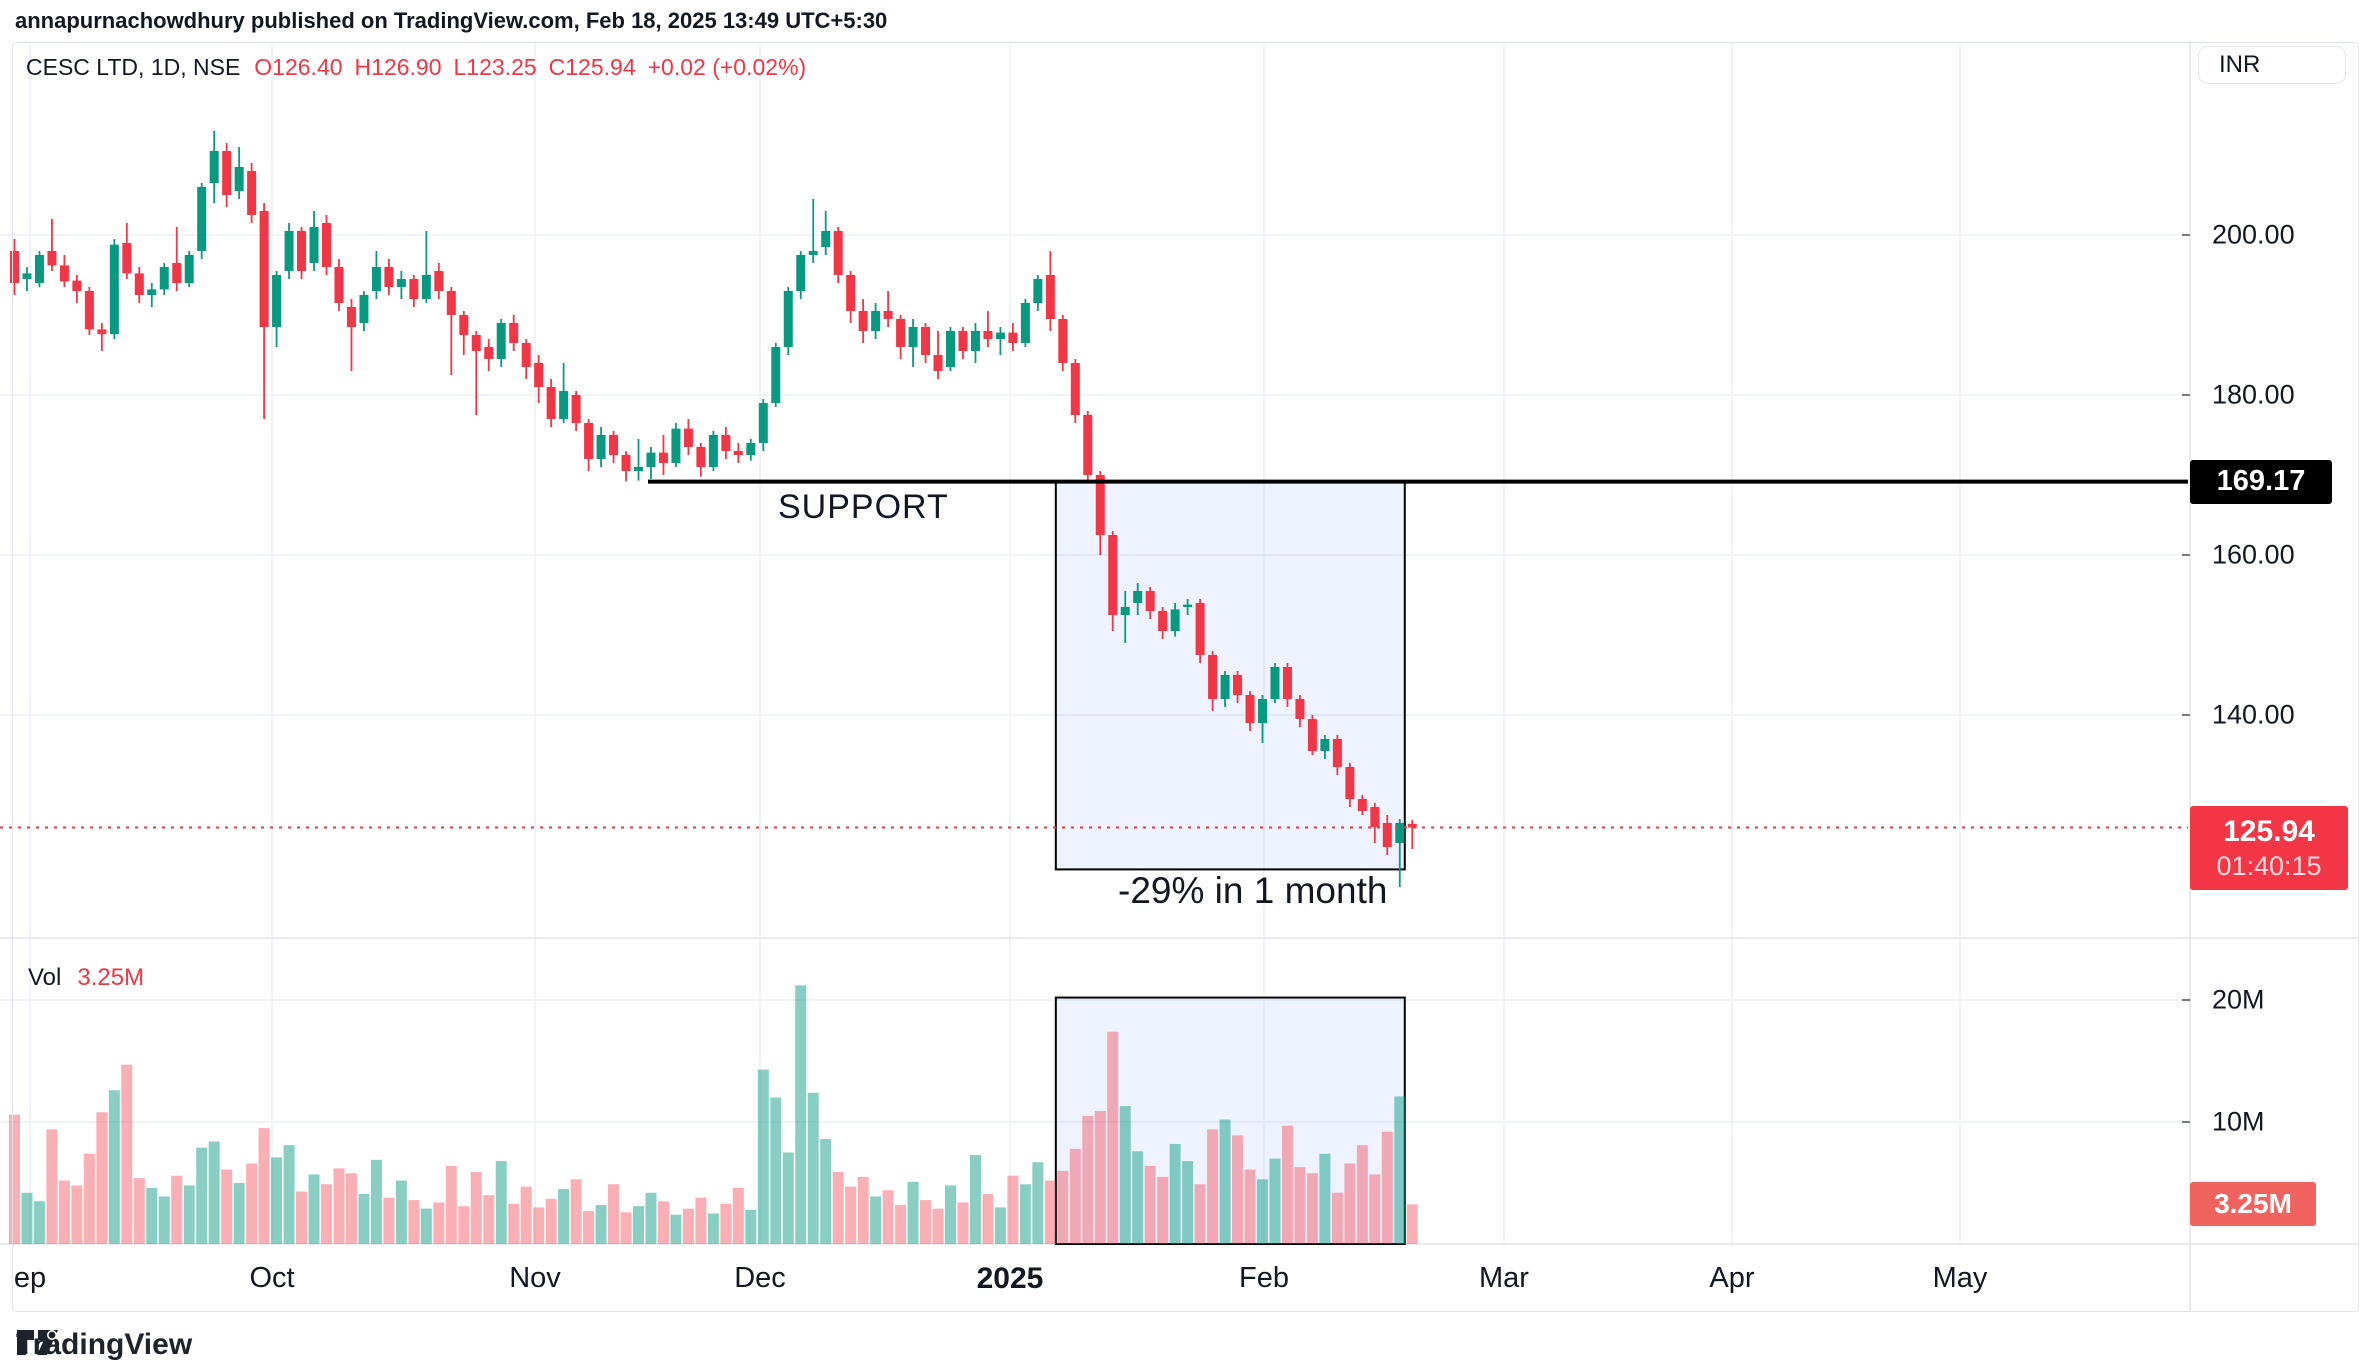 The width and height of the screenshot is (2369, 1370). Describe the element at coordinates (535, 1278) in the screenshot. I see `time-label-Nov: Nov` at that location.